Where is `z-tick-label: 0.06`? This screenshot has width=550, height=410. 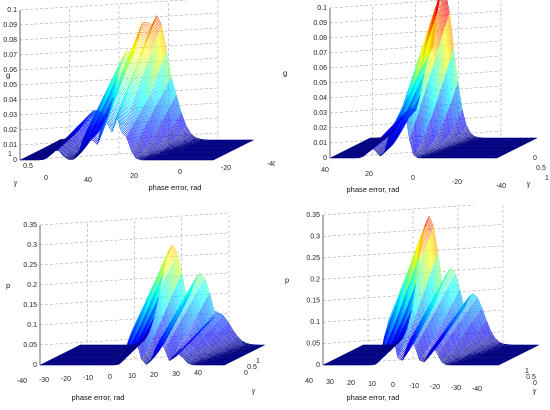
z-tick-label: 0.06 is located at coordinates (10, 70).